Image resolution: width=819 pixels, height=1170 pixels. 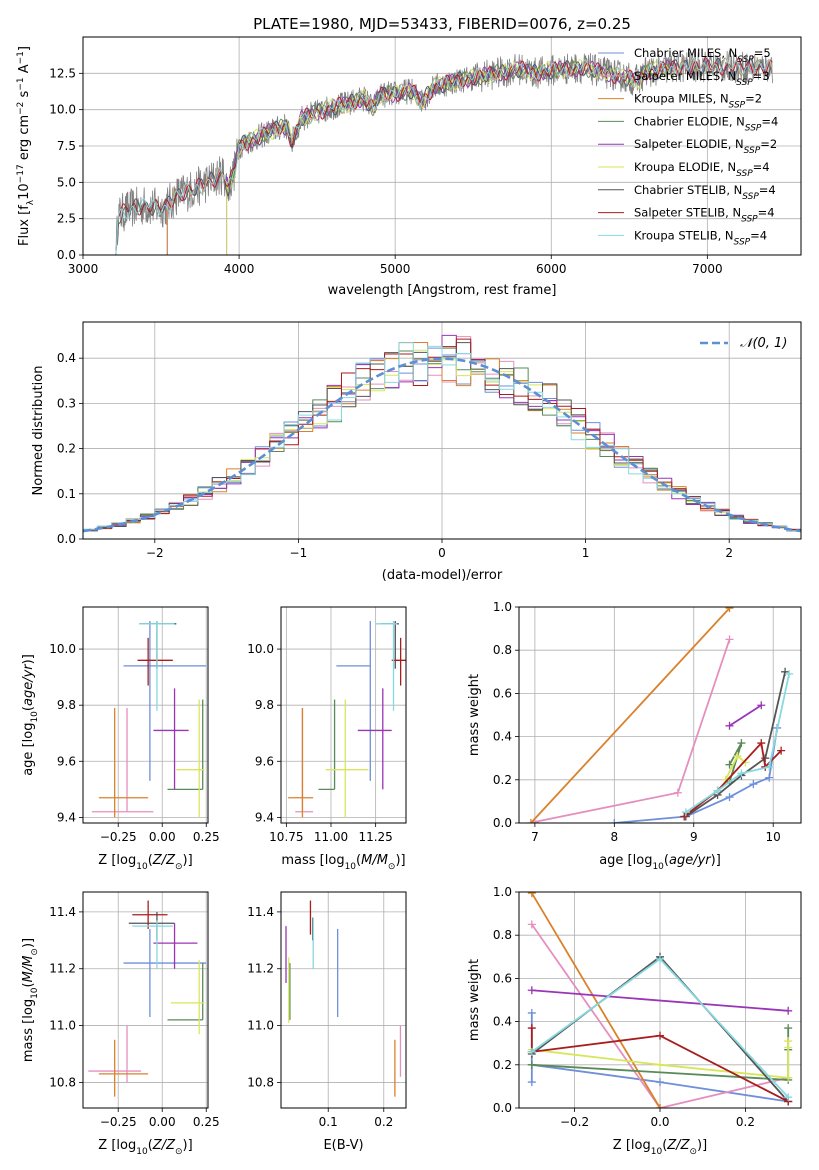 I want to click on y-axis-label: mass [log10(M/M⊙)], so click(x=30, y=1000).